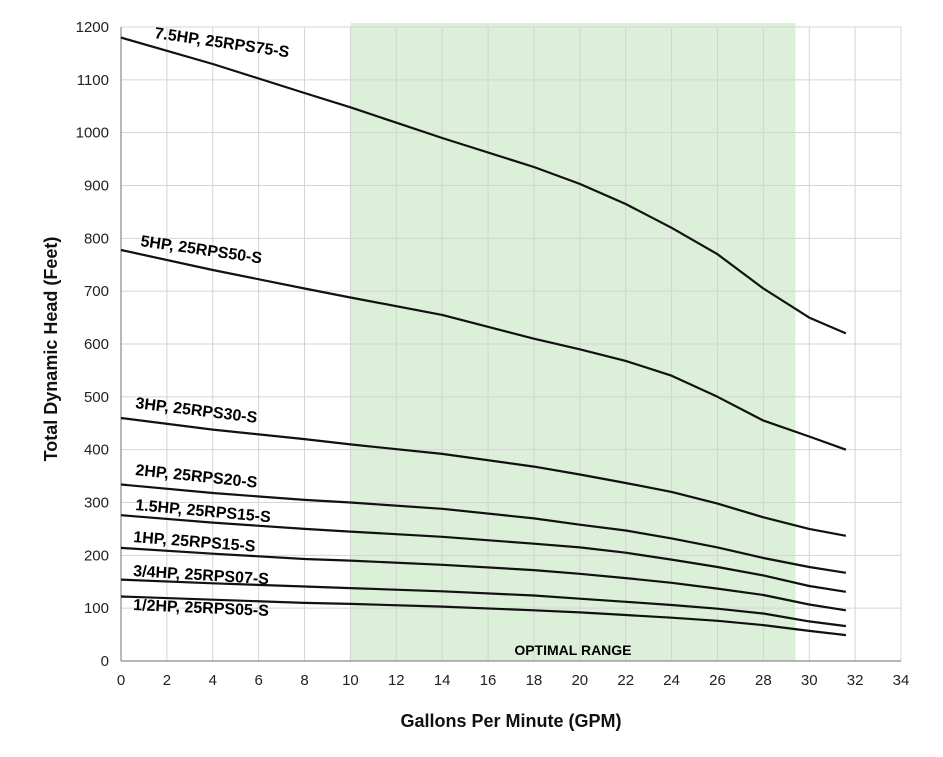 This screenshot has width=943, height=757. I want to click on y-axis-title: Total Dynamic Head (Feet), so click(51, 349).